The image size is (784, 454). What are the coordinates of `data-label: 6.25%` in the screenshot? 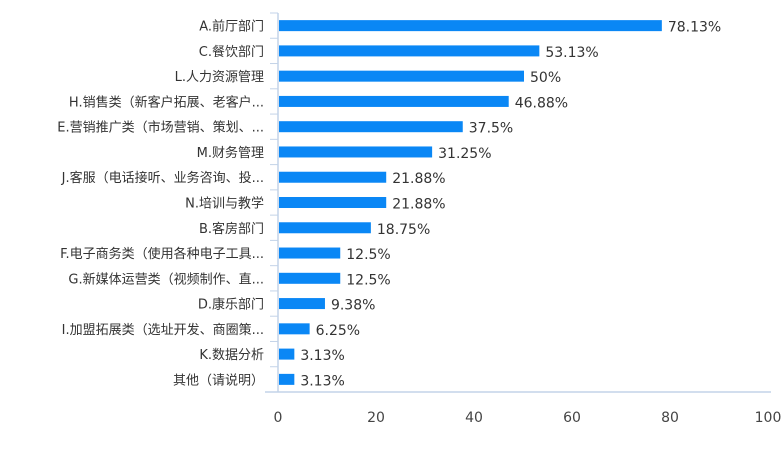 It's located at (338, 331).